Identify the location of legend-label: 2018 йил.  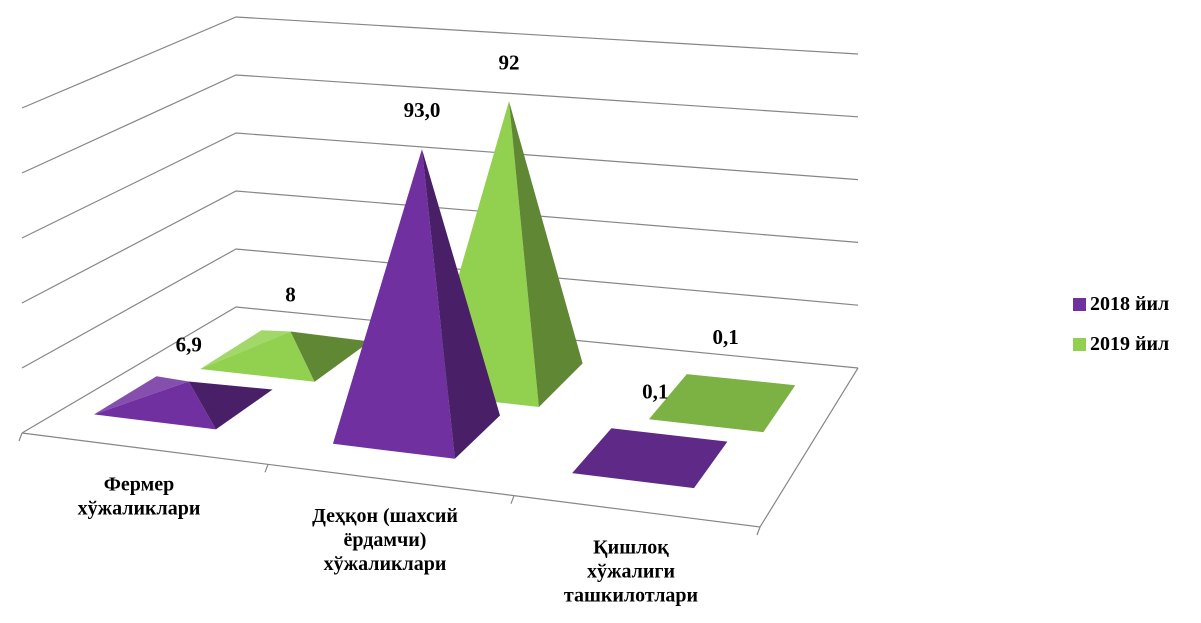
(1129, 304).